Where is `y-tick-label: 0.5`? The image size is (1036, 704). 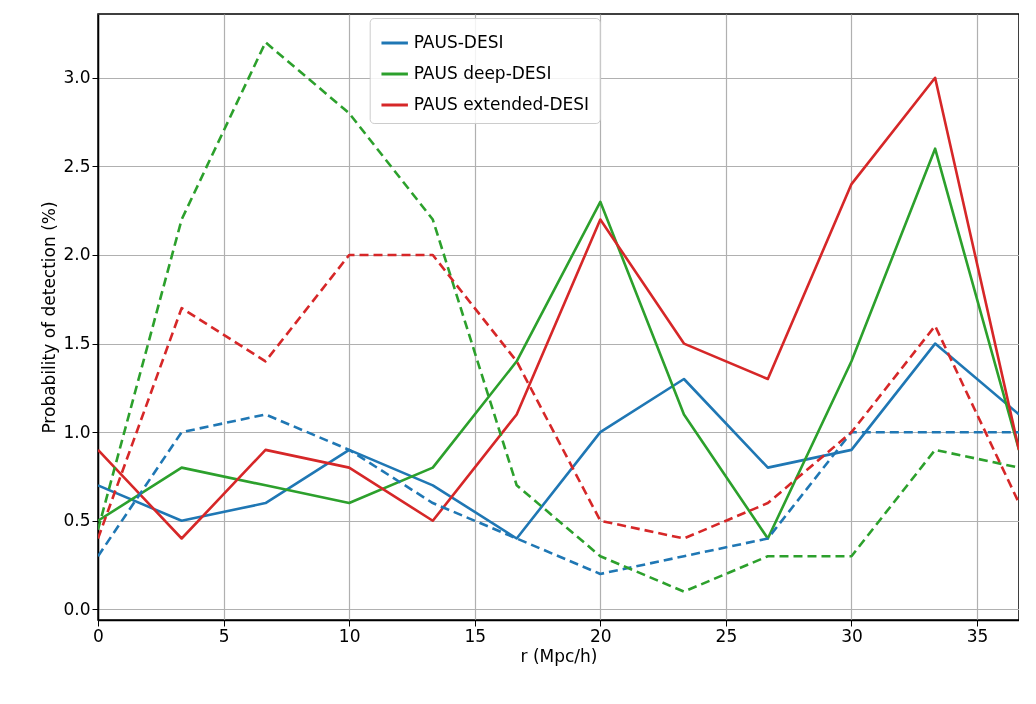 y-tick-label: 0.5 is located at coordinates (77, 520).